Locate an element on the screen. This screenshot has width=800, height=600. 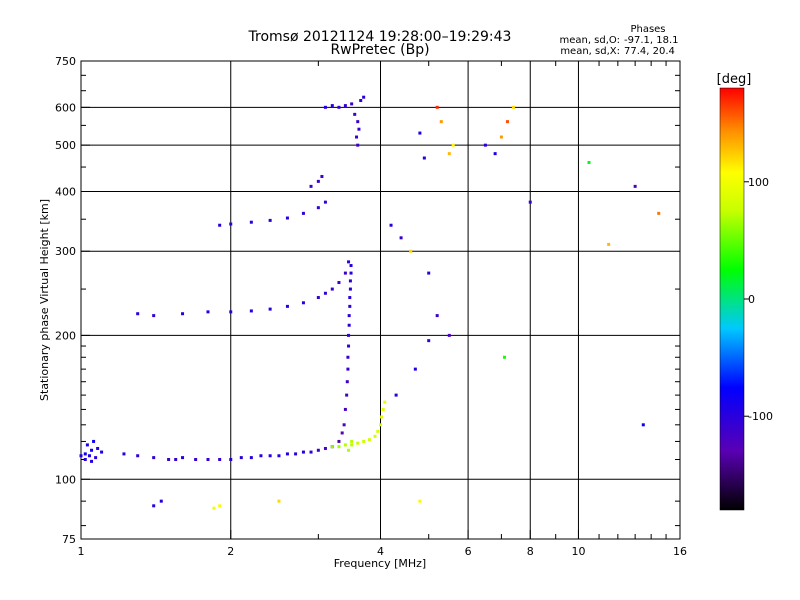
colorbar-tick-label: -100 is located at coordinates (760, 416).